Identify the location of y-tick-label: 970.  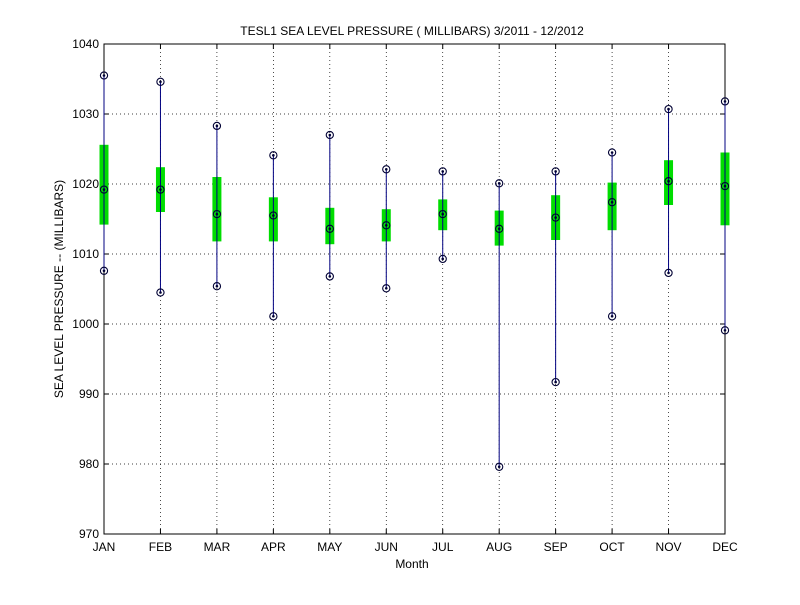
(89, 534).